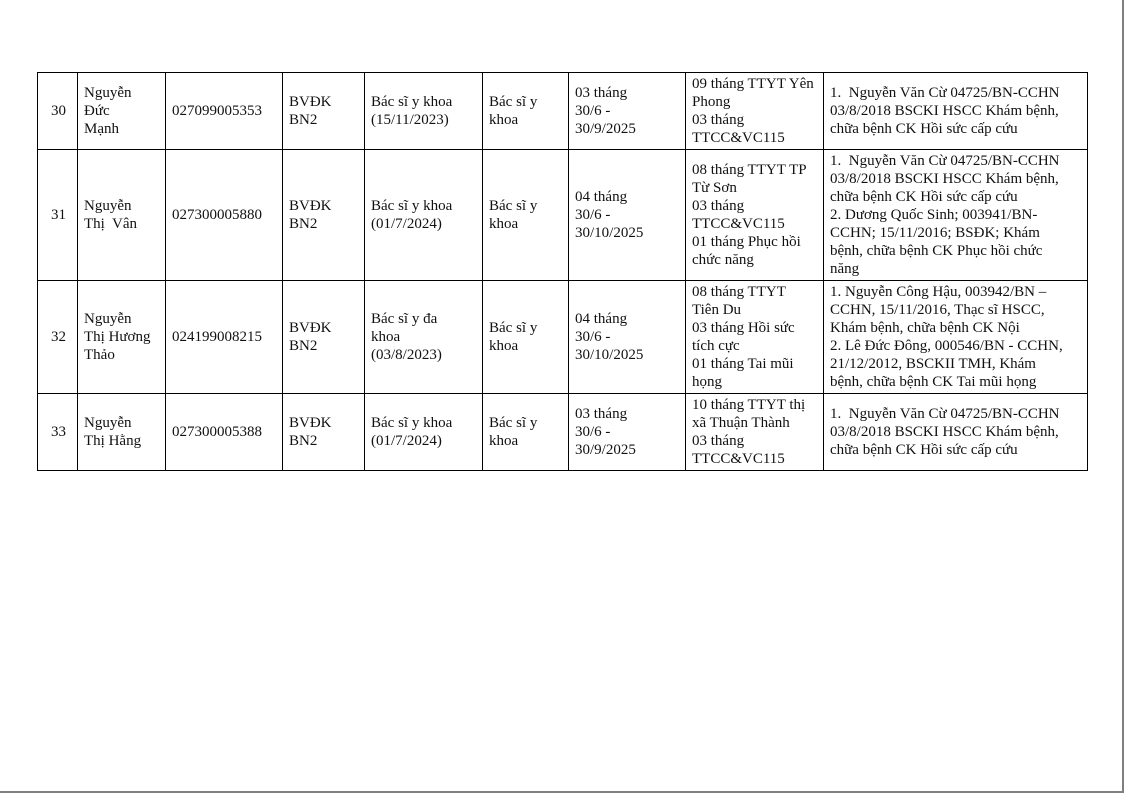  What do you see at coordinates (224, 111) in the screenshot?
I see `cell-id-number: 027099005353` at bounding box center [224, 111].